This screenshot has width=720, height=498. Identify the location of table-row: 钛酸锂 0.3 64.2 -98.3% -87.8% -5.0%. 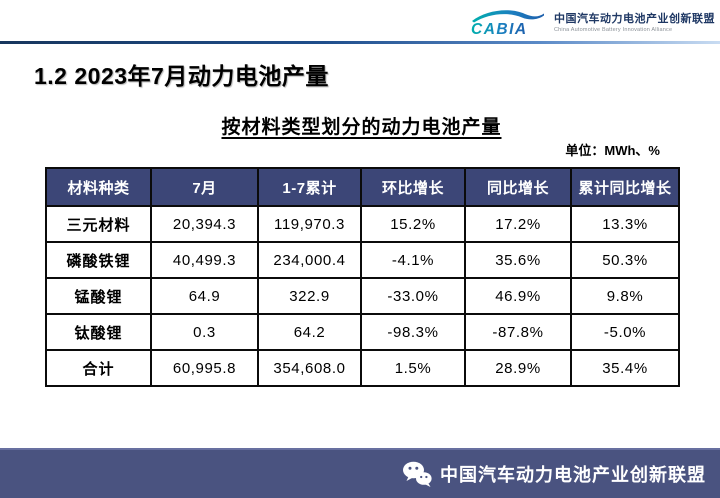
(362, 332).